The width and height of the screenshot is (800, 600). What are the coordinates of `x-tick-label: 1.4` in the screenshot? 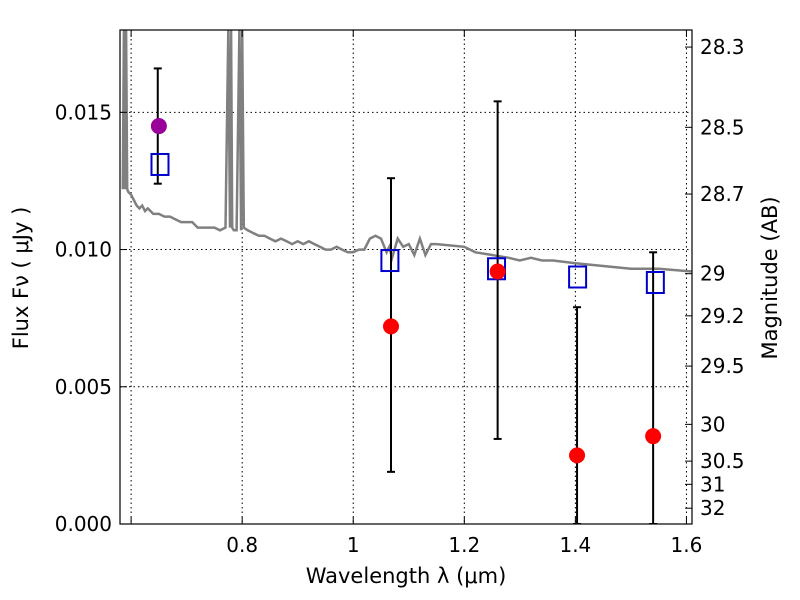 It's located at (575, 545).